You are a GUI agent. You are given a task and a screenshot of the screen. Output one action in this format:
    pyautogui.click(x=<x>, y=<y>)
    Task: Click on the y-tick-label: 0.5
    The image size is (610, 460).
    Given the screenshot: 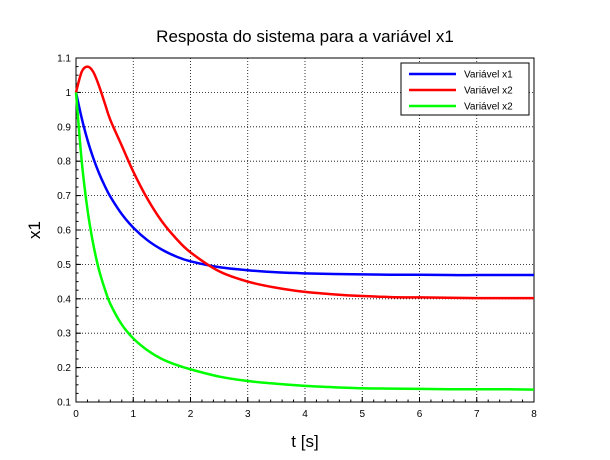 What is the action you would take?
    pyautogui.click(x=64, y=265)
    